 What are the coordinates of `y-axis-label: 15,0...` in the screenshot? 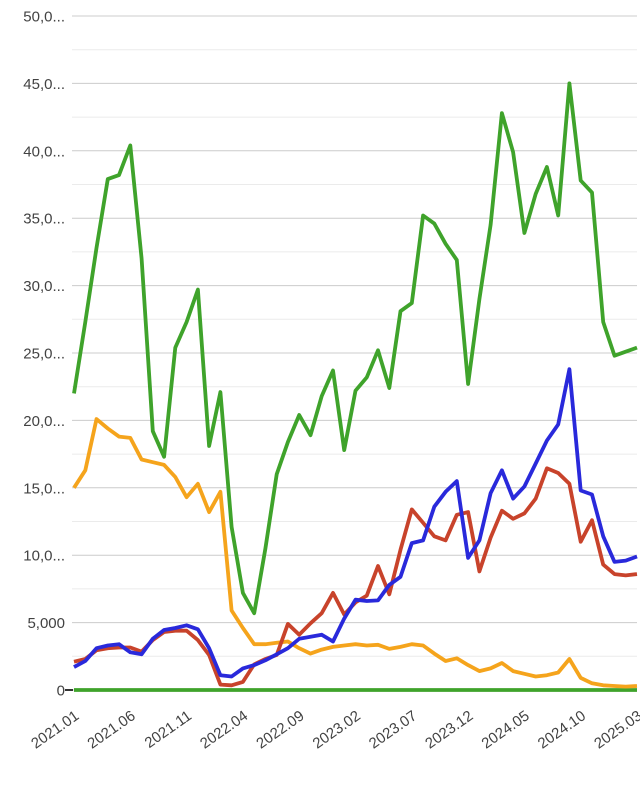 It's located at (44, 488).